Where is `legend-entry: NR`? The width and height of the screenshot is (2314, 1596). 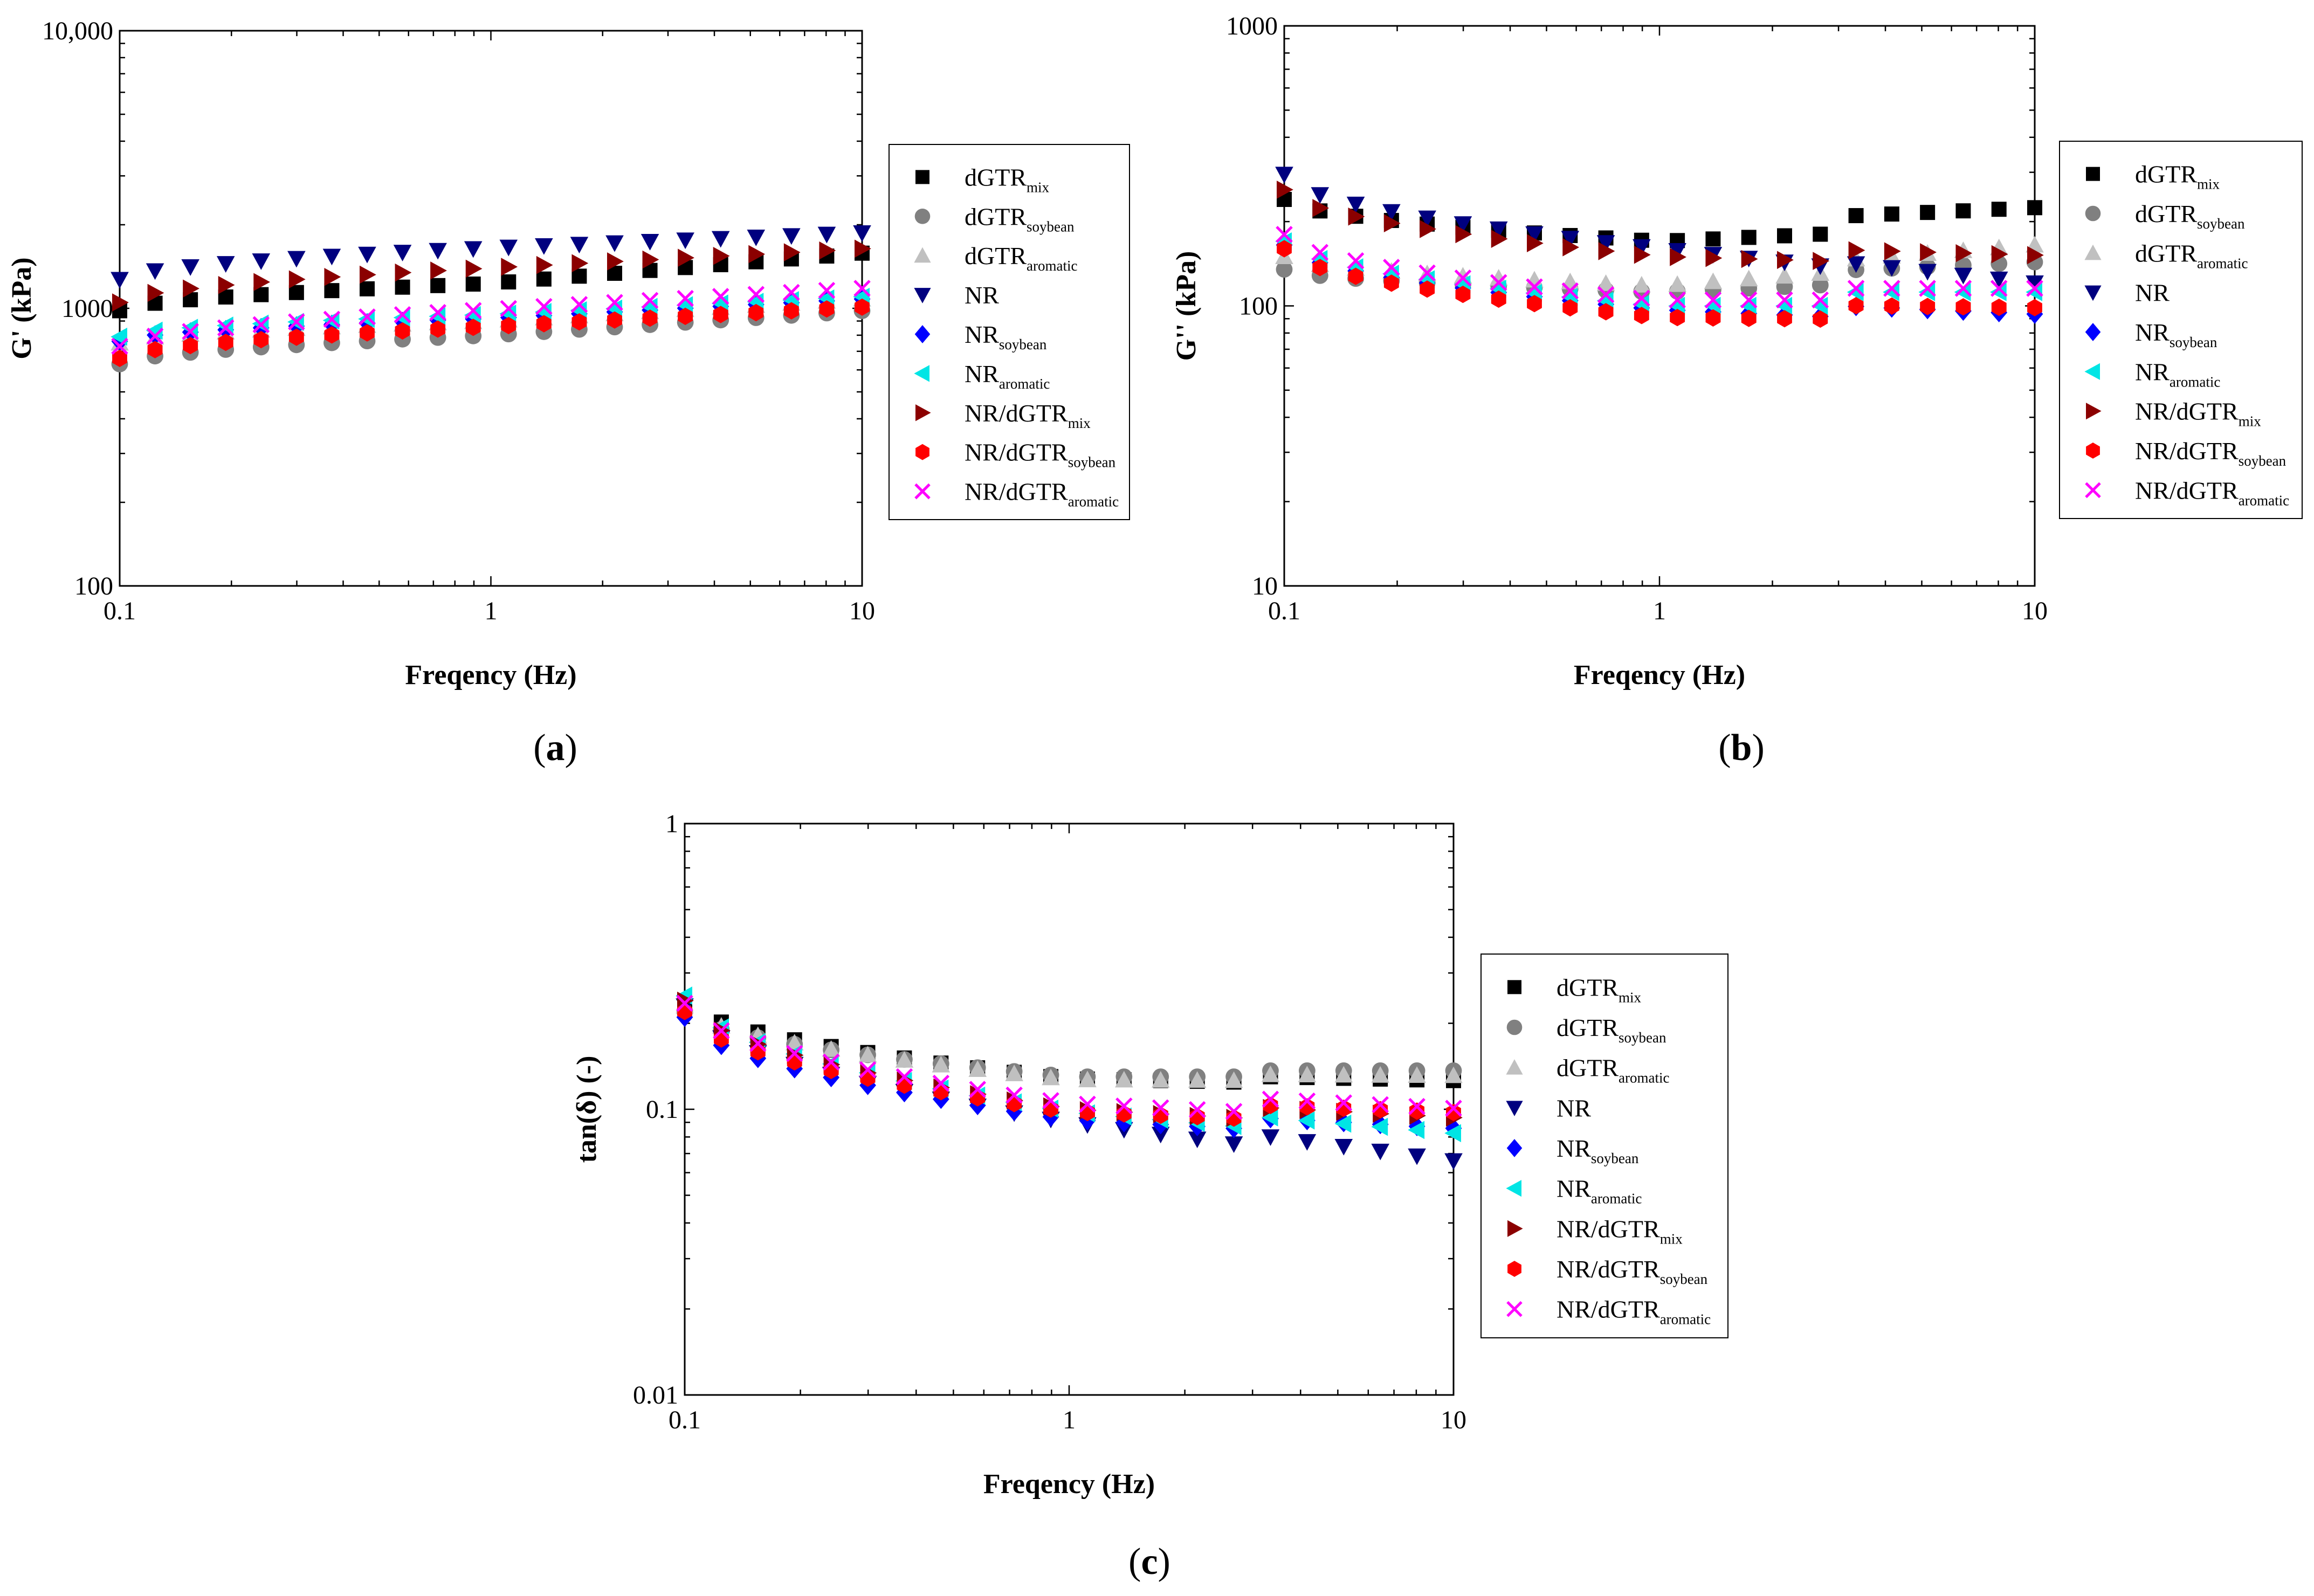
legend-entry: NR is located at coordinates (1548, 1108).